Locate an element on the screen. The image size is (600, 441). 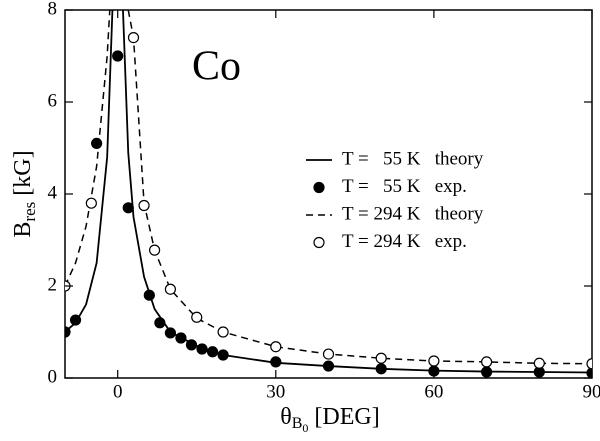
x-axis-label: θB0 [DEG] is located at coordinates (329, 419).